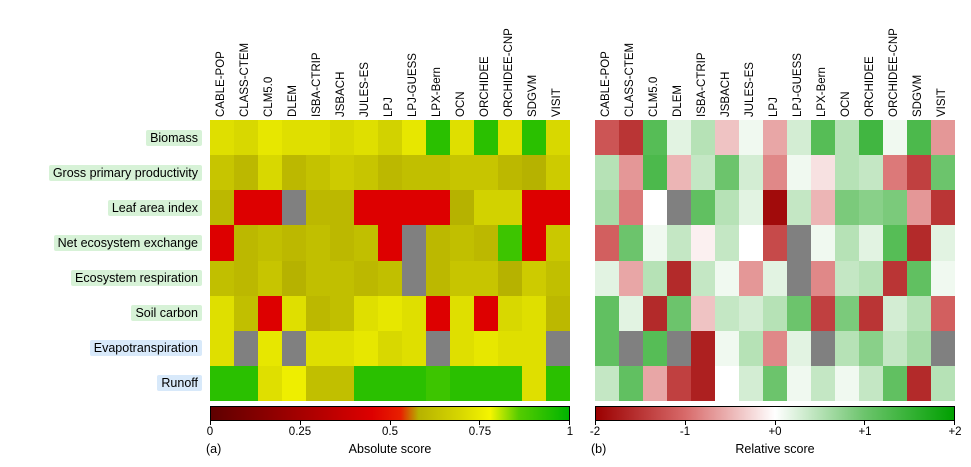 The width and height of the screenshot is (971, 467). I want to click on column-label: OCN, so click(846, 104).